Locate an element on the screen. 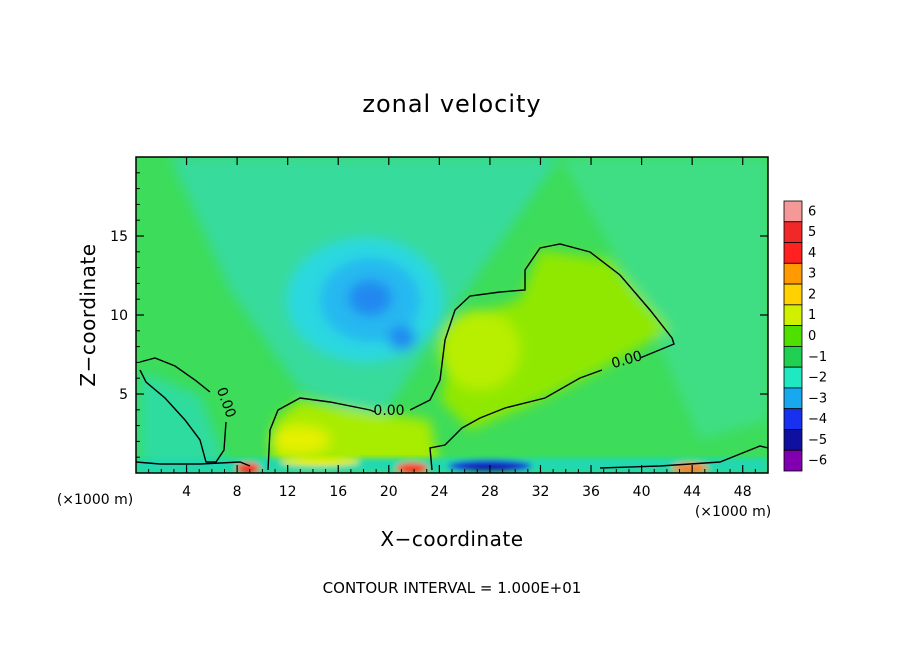  colorbar-label: 2 is located at coordinates (812, 294).